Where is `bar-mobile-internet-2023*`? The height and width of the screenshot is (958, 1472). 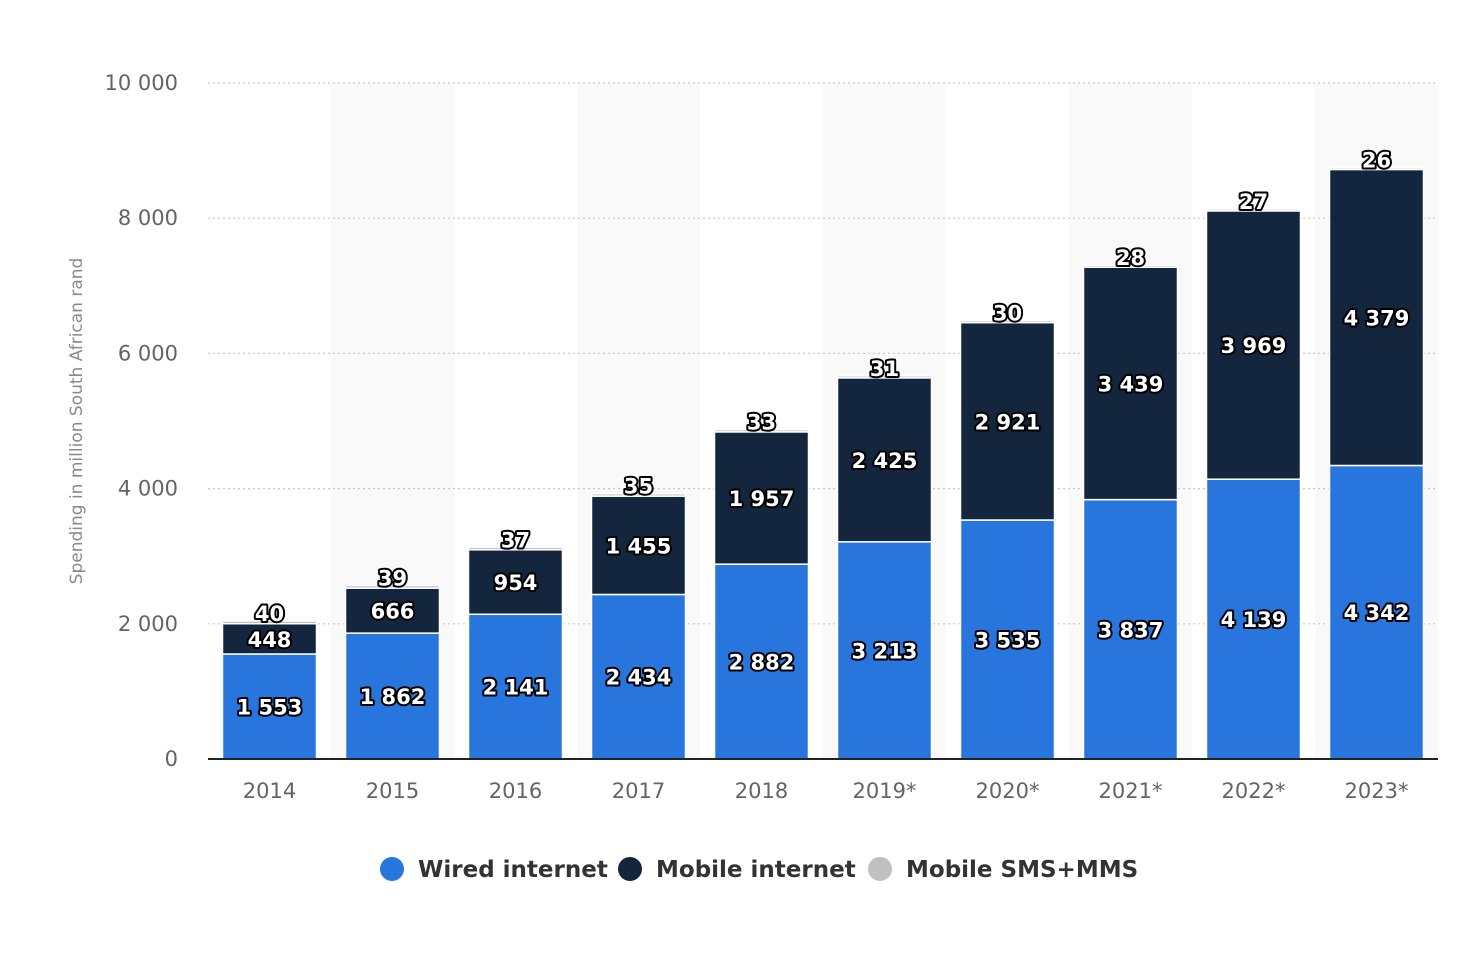
bar-mobile-internet-2023* is located at coordinates (1376, 317).